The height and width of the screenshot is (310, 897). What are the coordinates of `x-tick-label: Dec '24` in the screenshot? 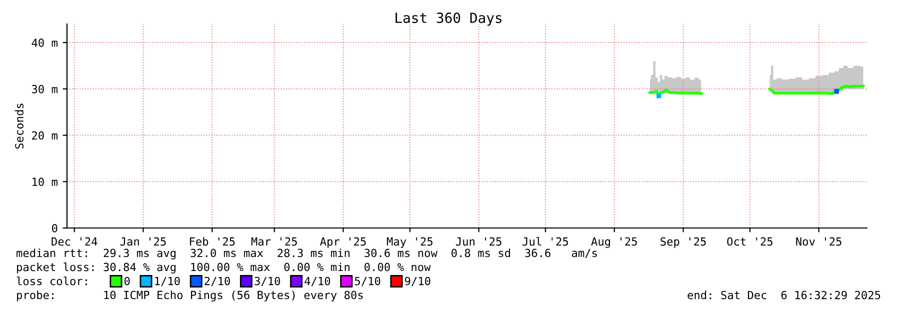 It's located at (75, 241).